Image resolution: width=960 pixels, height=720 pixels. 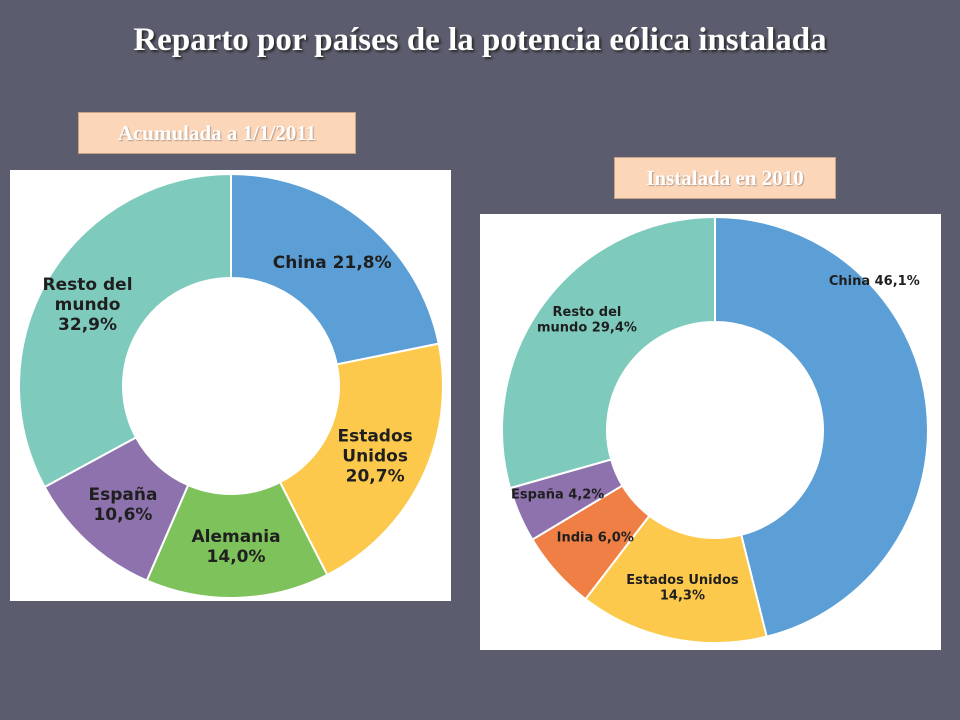 What do you see at coordinates (682, 588) in the screenshot?
I see `chart2-label-estados-unidos: Estados Unidos 14,3%` at bounding box center [682, 588].